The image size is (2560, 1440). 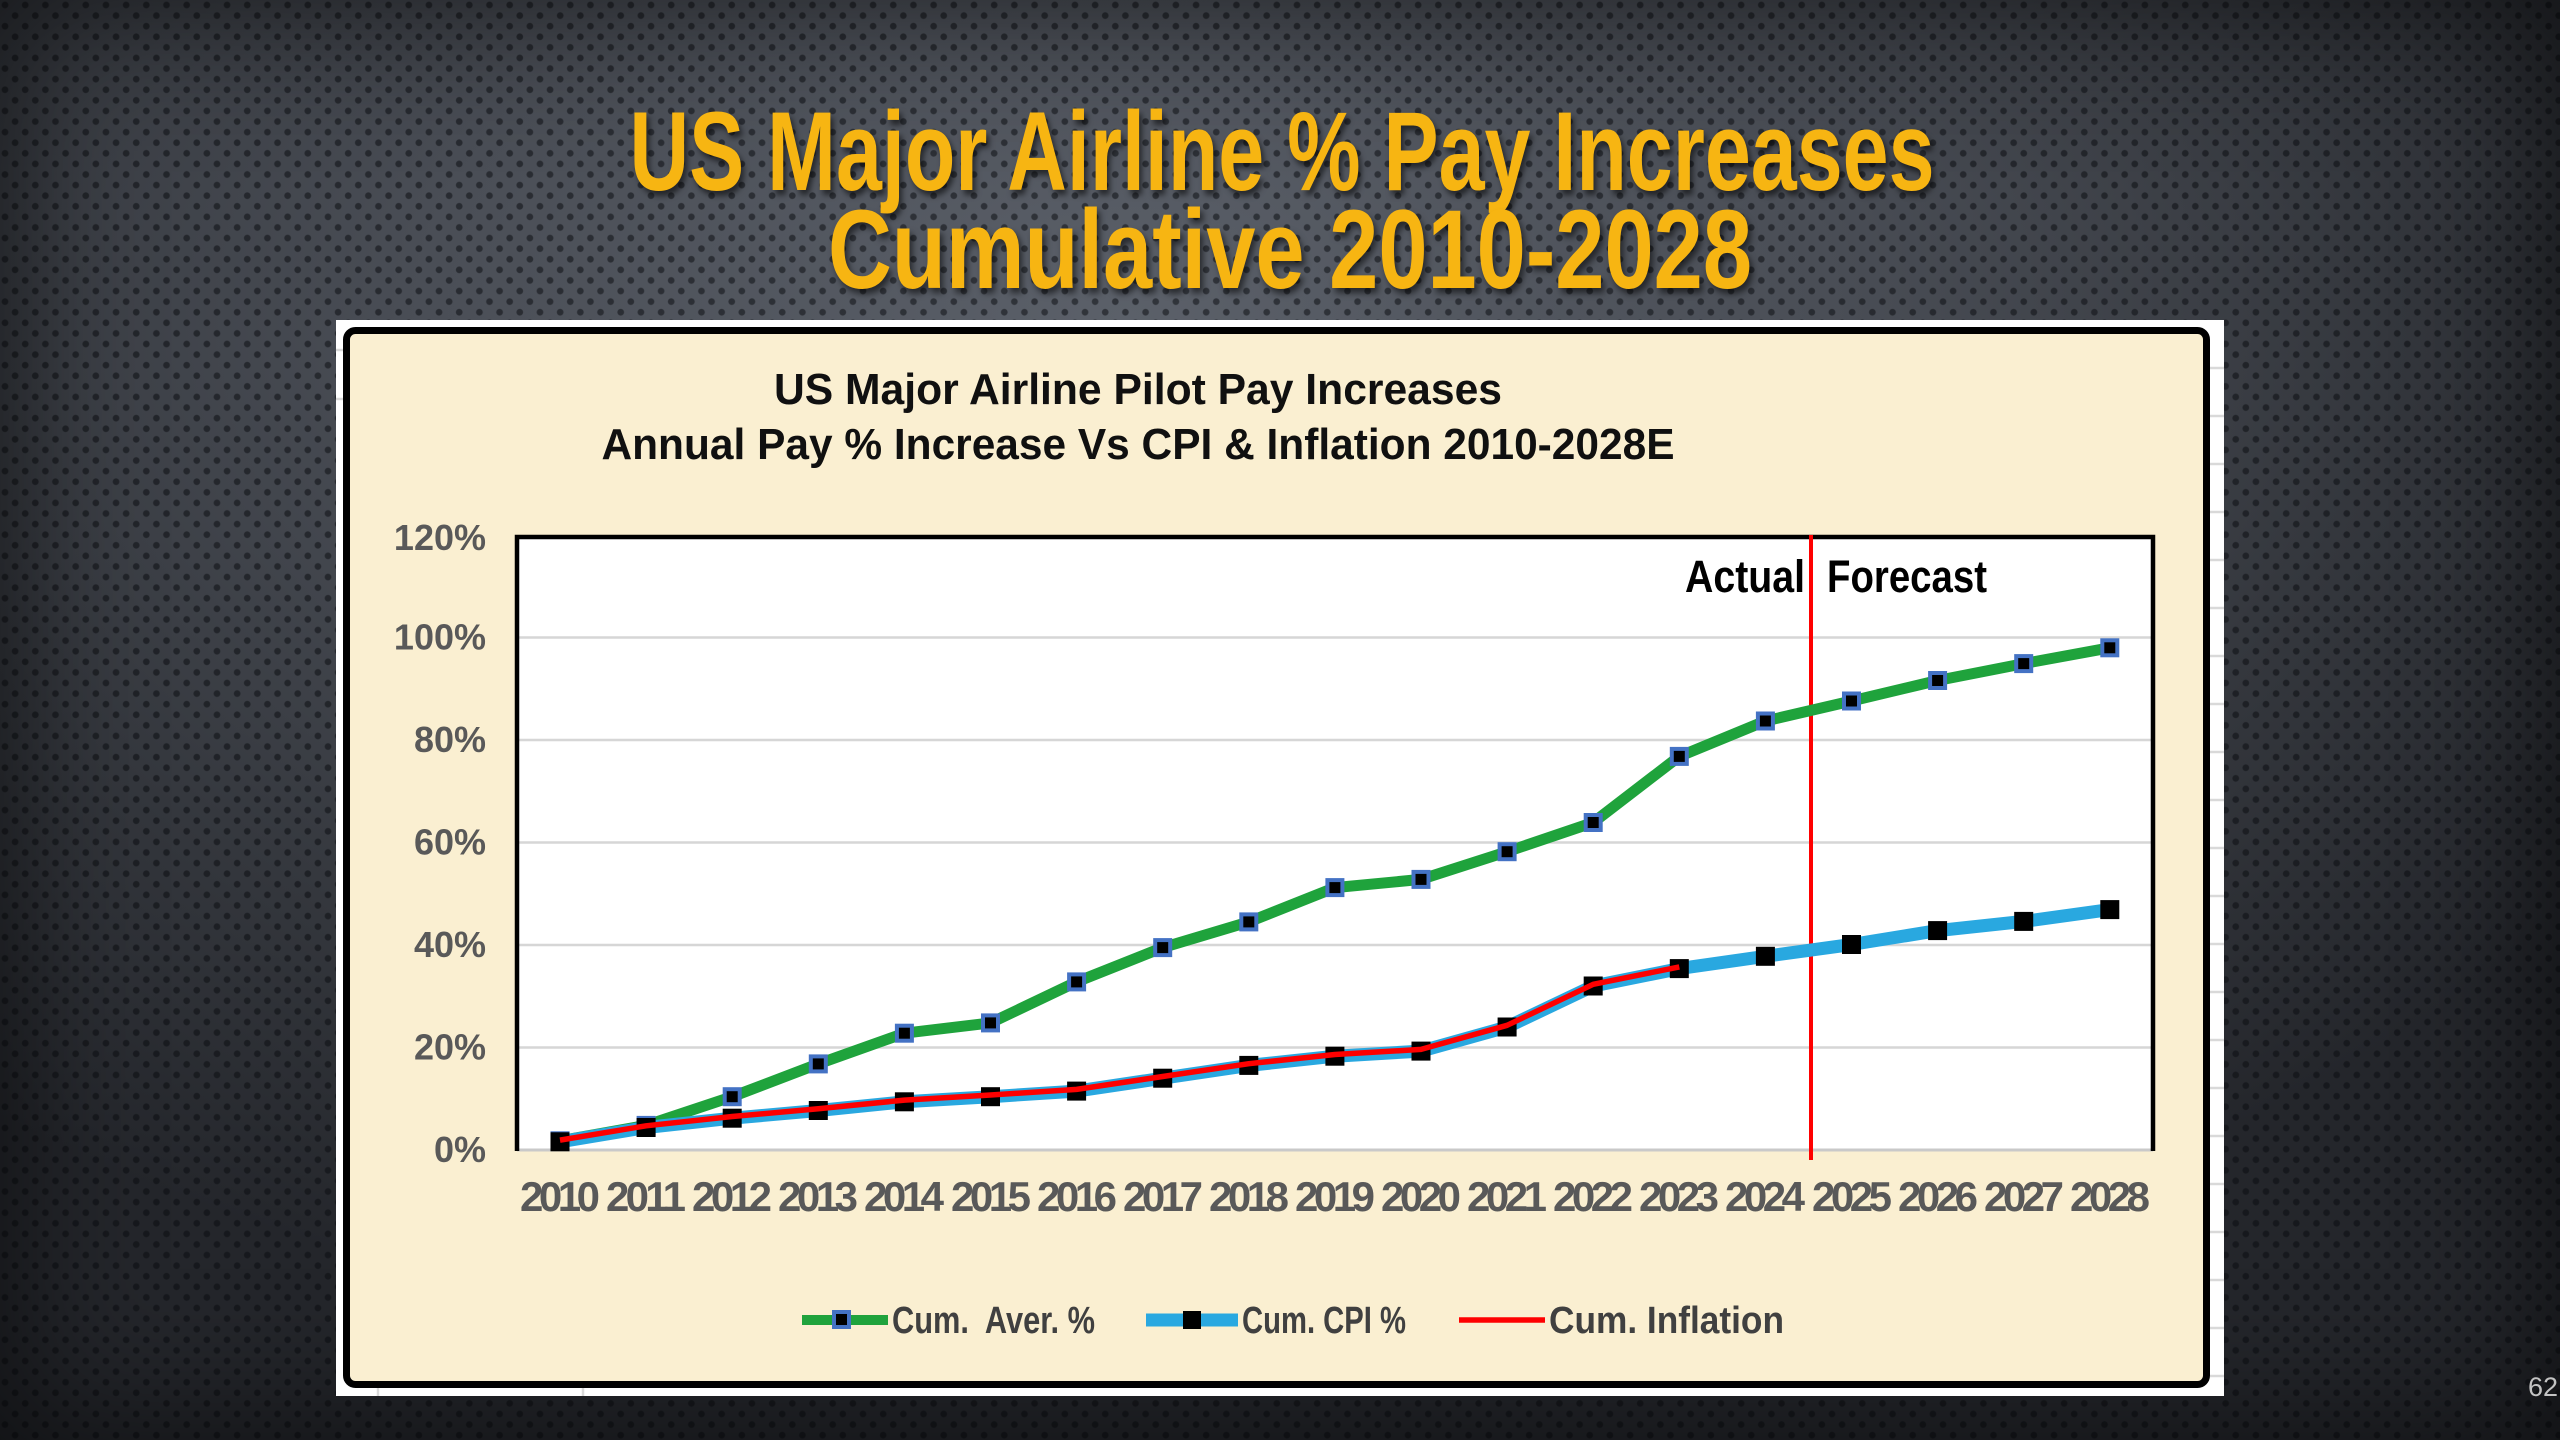 What do you see at coordinates (991, 1196) in the screenshot?
I see `svg-text: 2015` at bounding box center [991, 1196].